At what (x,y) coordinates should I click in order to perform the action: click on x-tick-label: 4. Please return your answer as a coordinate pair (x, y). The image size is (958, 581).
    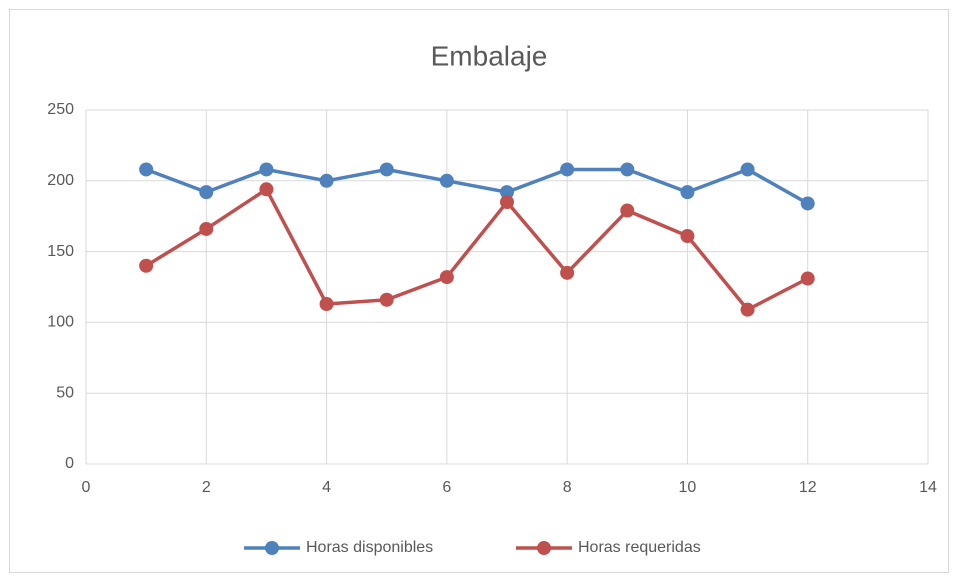
    Looking at the image, I should click on (326, 487).